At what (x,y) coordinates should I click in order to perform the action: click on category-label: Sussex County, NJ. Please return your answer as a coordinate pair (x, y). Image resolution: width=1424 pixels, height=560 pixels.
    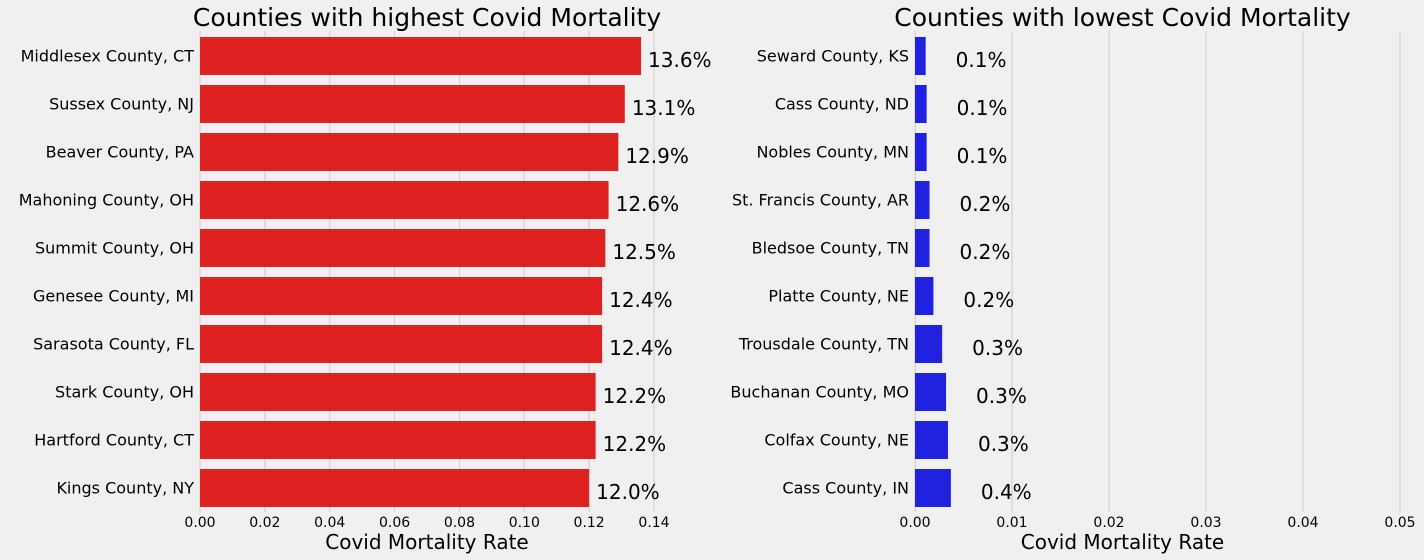
    Looking at the image, I should click on (121, 104).